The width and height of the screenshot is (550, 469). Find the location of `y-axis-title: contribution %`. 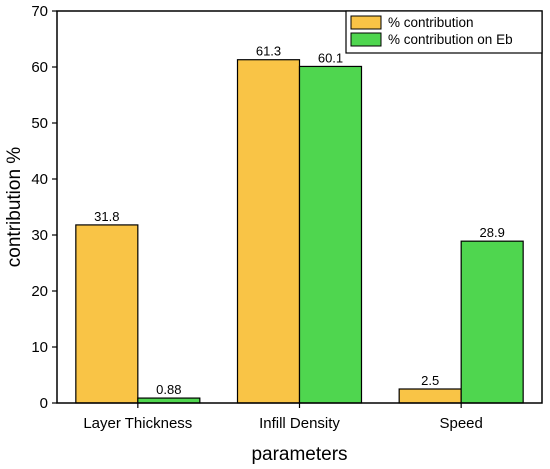

y-axis-title: contribution % is located at coordinates (14, 207).